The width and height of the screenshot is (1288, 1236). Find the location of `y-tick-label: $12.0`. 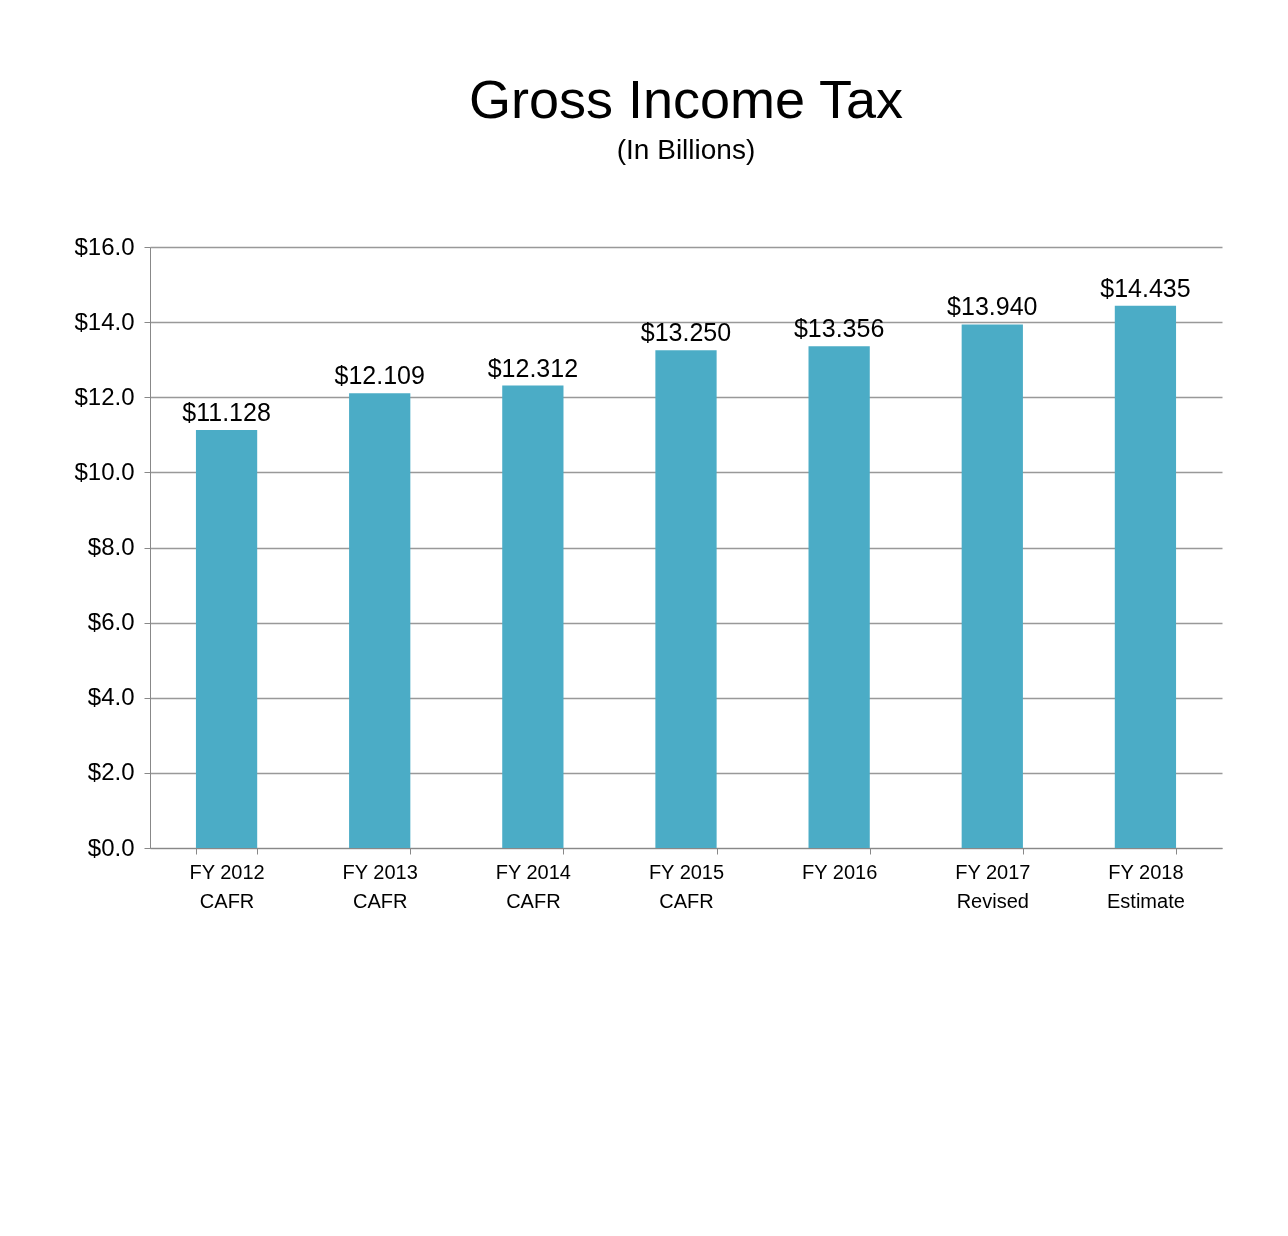

y-tick-label: $12.0 is located at coordinates (104, 396).